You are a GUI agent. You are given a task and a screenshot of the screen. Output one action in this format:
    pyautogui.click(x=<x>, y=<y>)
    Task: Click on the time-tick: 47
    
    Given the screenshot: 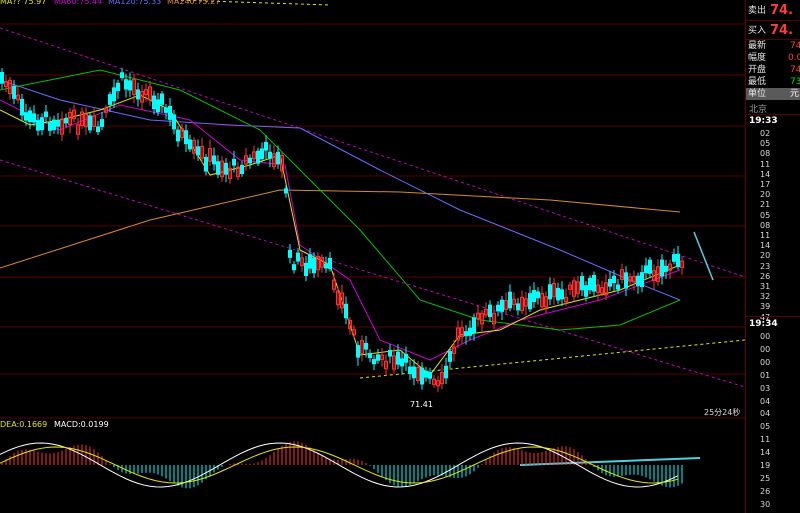 What is the action you would take?
    pyautogui.click(x=765, y=317)
    